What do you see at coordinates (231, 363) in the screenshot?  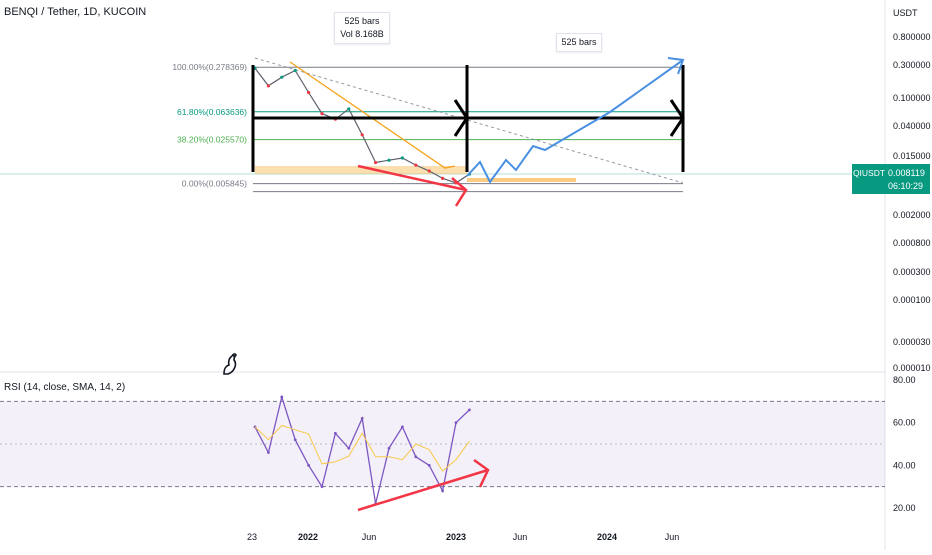 I see `tradingview-logo-icon` at bounding box center [231, 363].